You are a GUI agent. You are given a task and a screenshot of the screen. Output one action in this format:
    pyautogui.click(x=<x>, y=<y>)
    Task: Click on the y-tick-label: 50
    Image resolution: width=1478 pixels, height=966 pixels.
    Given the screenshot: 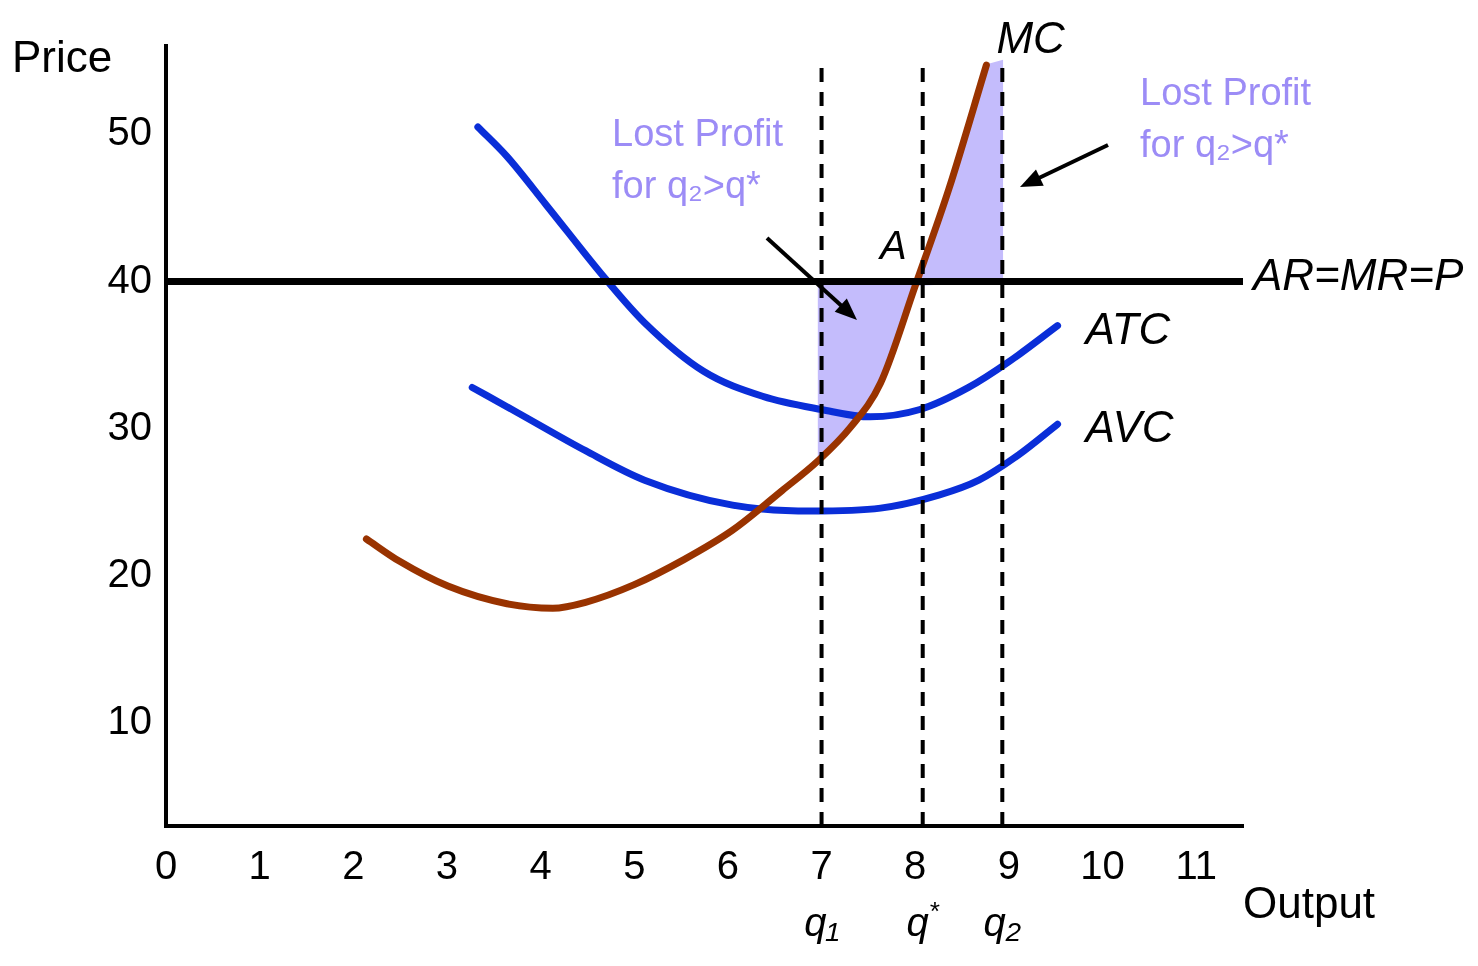 What is the action you would take?
    pyautogui.click(x=129, y=131)
    